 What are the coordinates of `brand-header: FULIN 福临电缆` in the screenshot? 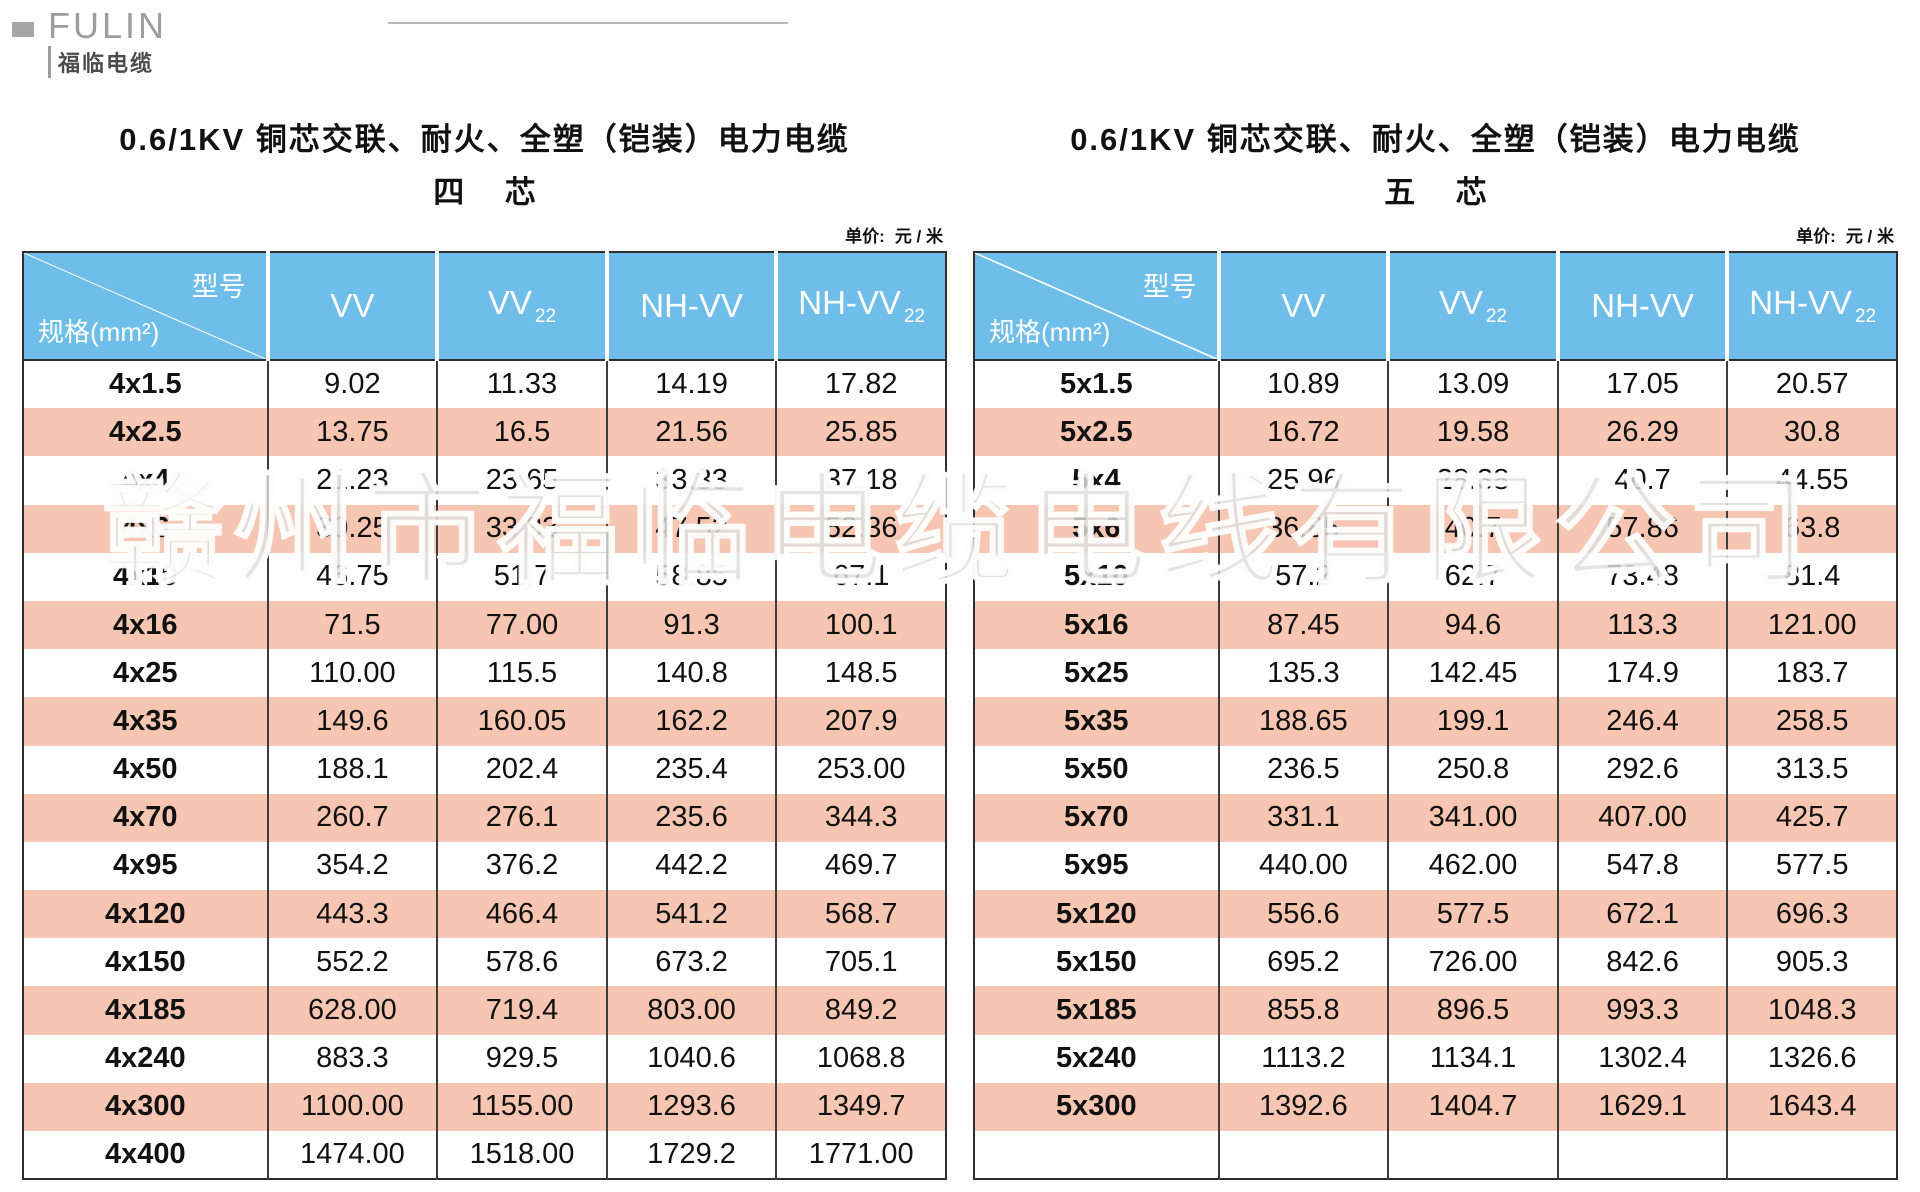 It's located at (88, 43).